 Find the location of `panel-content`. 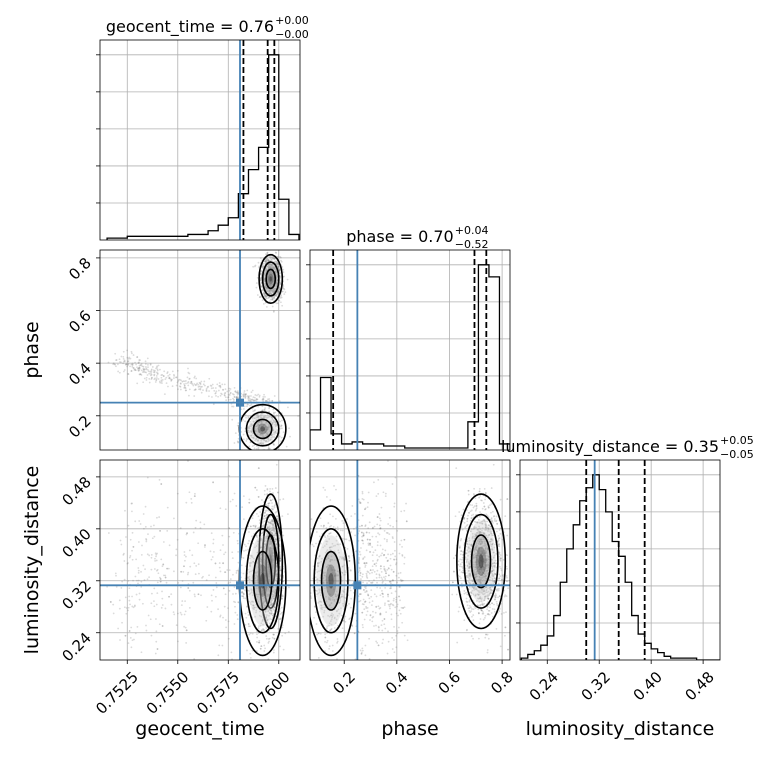

panel-content is located at coordinates (200, 350).